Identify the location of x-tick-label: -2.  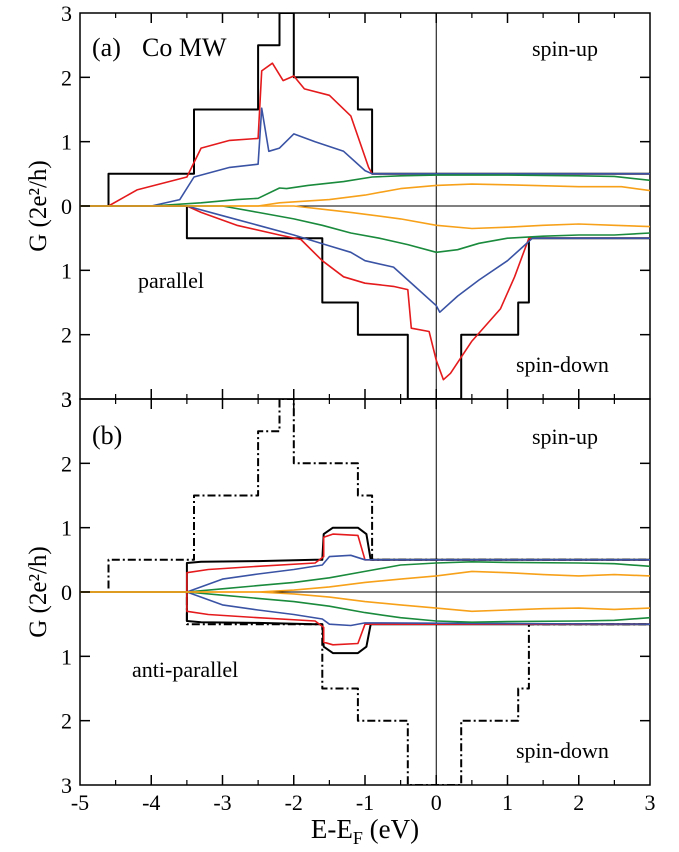
(294, 802).